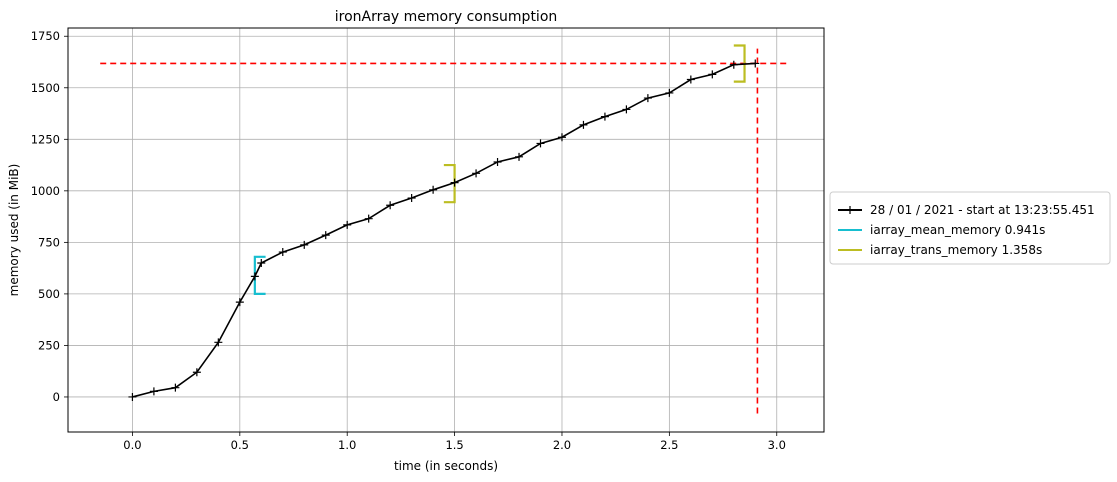  Describe the element at coordinates (669, 445) in the screenshot. I see `x-tick-label: 2.5` at that location.